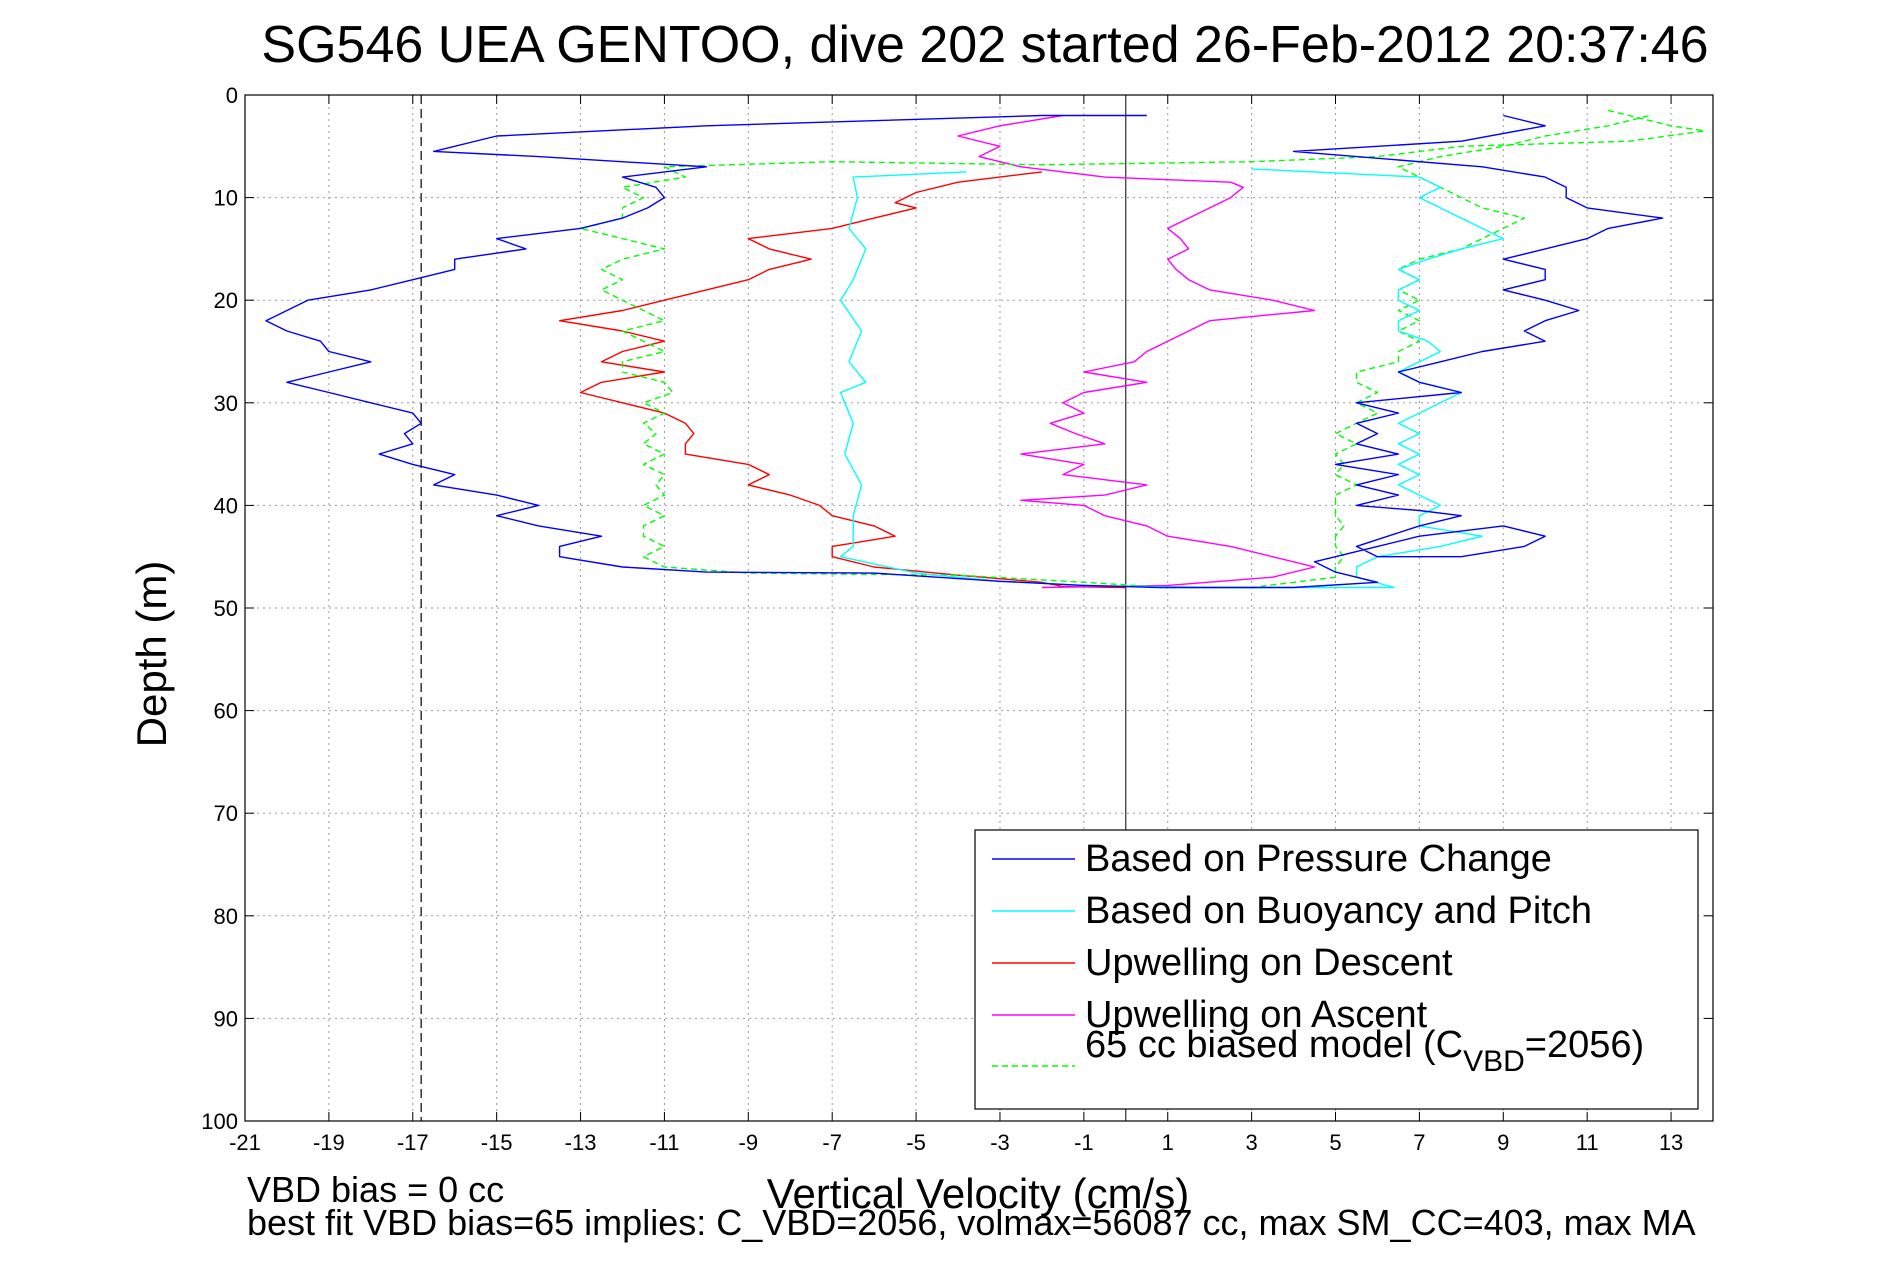  I want to click on x-tick-label: -15, so click(497, 1142).